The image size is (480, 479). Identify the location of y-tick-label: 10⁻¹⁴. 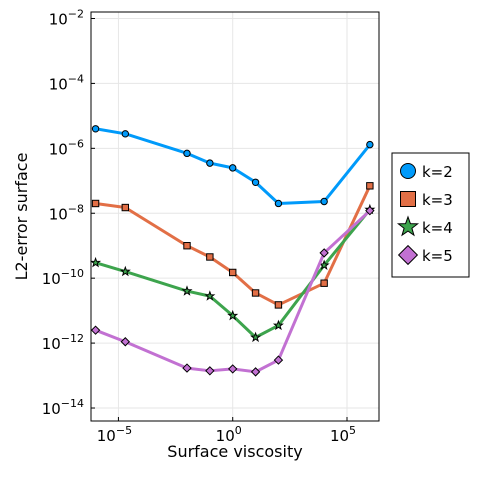
(63, 407).